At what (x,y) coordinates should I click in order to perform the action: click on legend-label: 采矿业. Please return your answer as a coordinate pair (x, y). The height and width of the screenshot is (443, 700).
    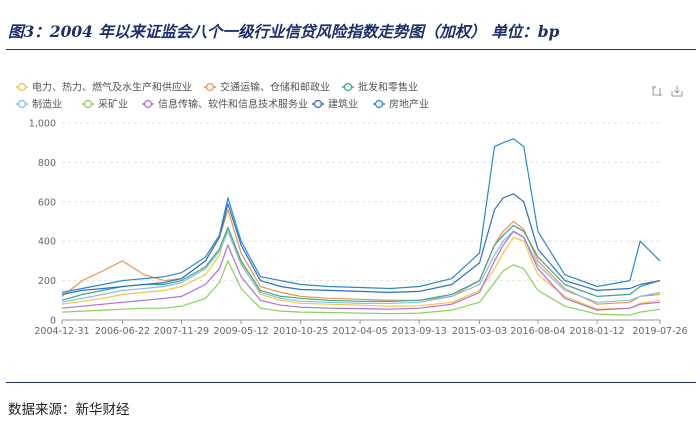
    Looking at the image, I should click on (113, 104).